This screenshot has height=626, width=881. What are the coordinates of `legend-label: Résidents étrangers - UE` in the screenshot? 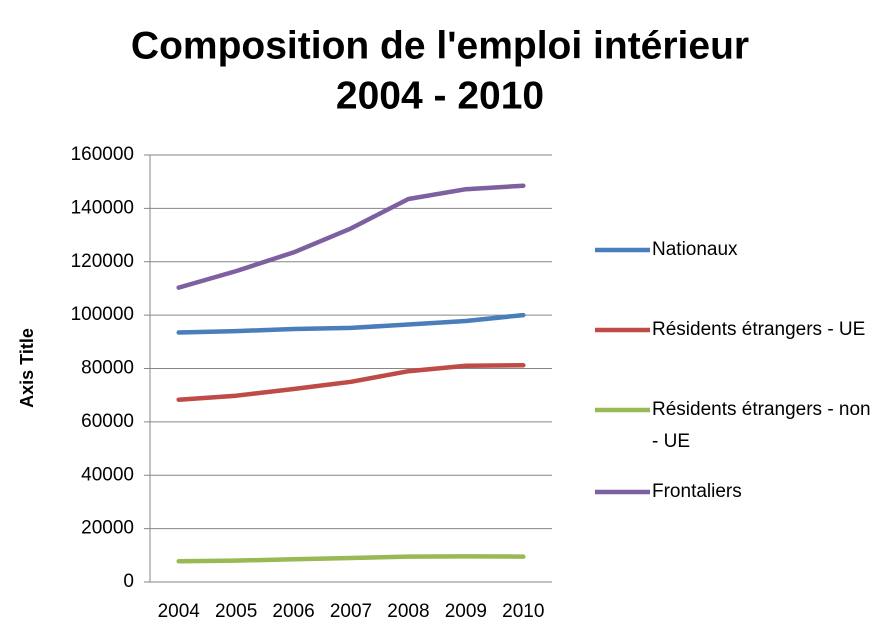 It's located at (759, 329).